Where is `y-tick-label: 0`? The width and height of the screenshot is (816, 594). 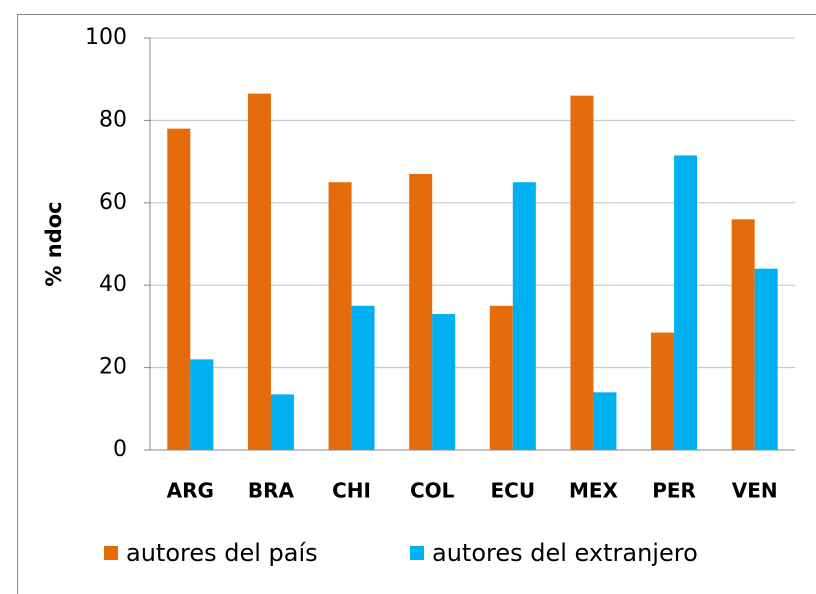
y-tick-label: 0 is located at coordinates (120, 449).